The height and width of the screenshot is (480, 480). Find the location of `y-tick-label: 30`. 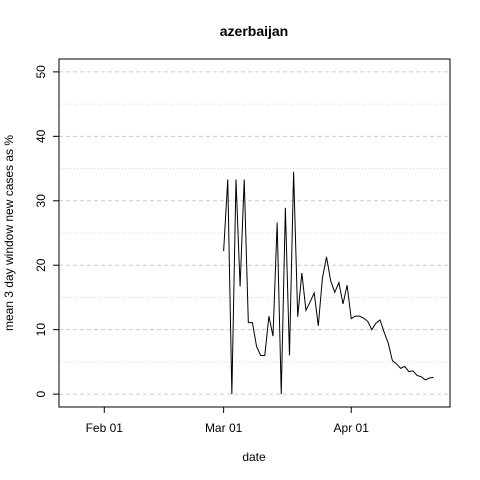

y-tick-label: 30 is located at coordinates (41, 201).